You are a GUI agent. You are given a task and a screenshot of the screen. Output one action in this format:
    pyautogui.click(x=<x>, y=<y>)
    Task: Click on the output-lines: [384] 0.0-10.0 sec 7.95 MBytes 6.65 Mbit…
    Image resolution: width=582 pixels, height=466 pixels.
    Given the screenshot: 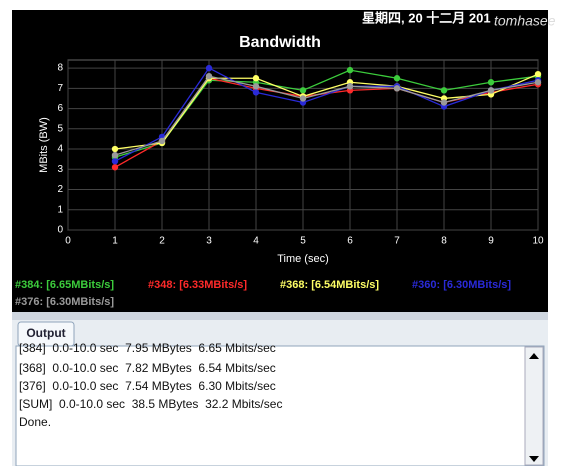 What is the action you would take?
    pyautogui.click(x=150, y=385)
    